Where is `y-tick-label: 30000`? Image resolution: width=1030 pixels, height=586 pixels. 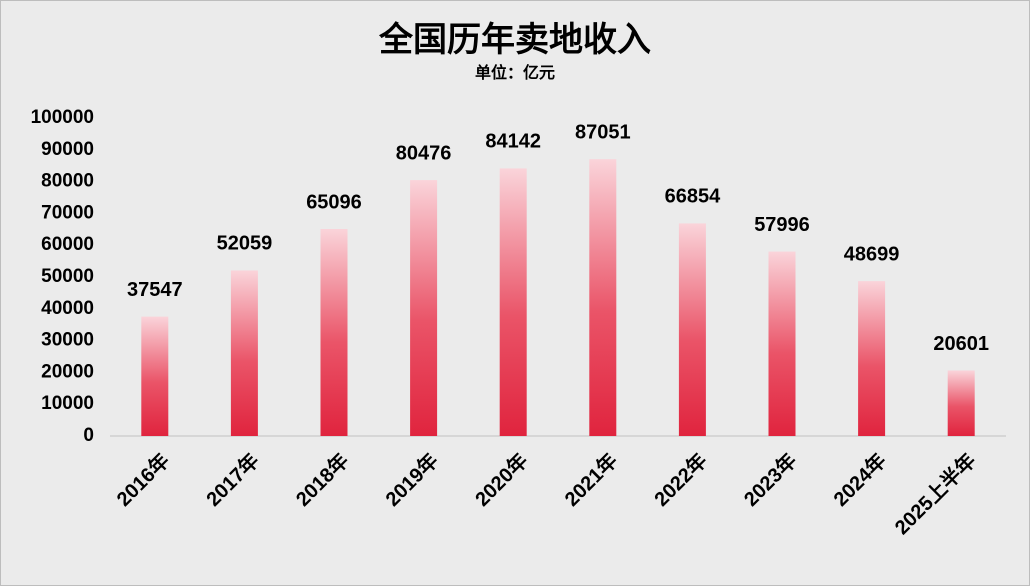 y-tick-label: 30000 is located at coordinates (67, 340).